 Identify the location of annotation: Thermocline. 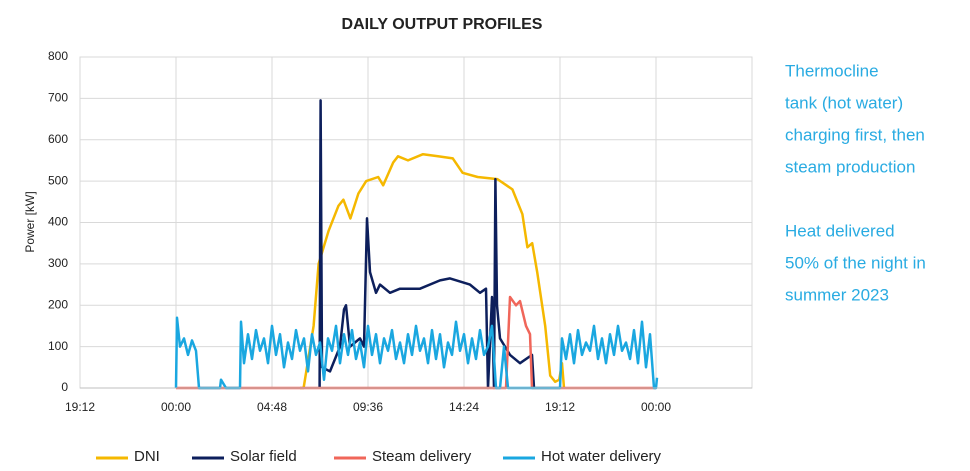
(832, 70).